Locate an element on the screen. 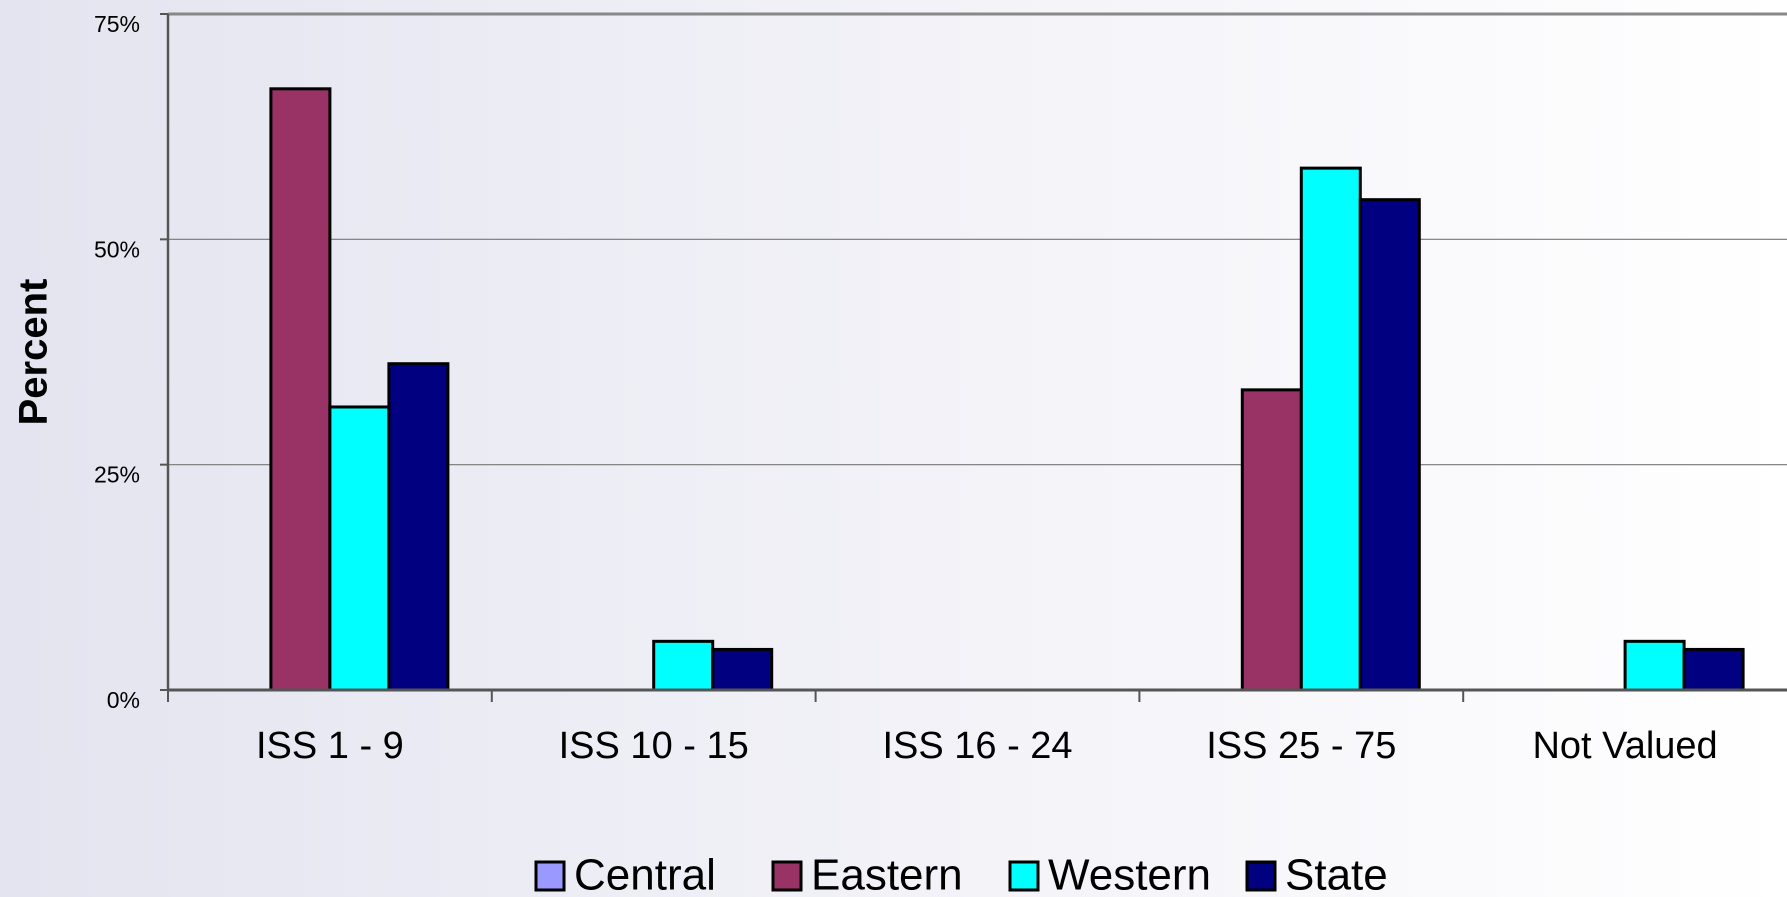  y-axis-label: Percent is located at coordinates (34, 352).